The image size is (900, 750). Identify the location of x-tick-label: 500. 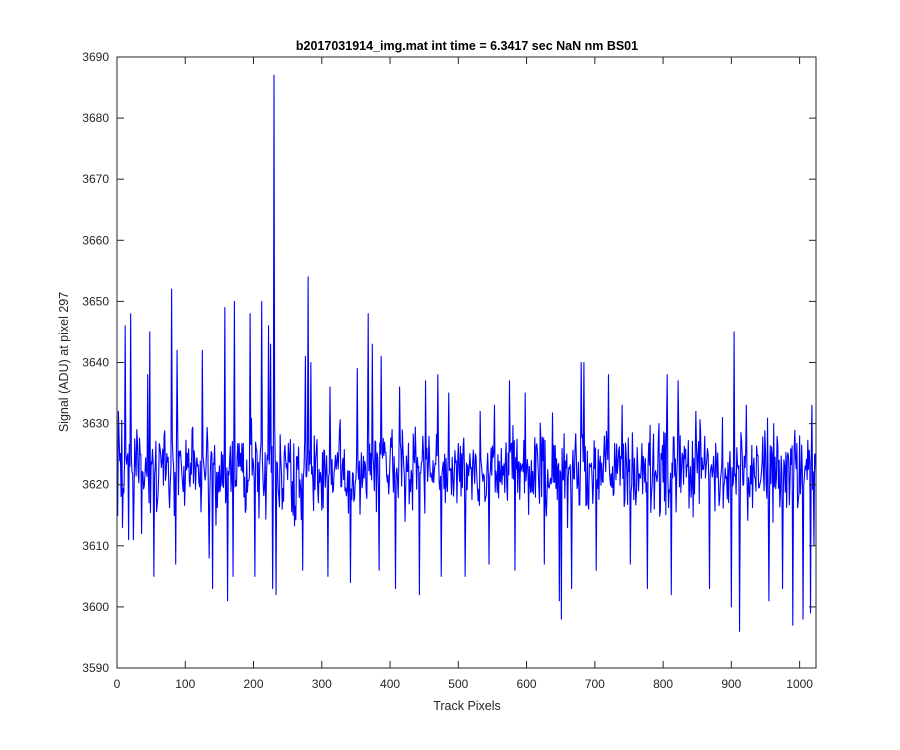
(458, 684).